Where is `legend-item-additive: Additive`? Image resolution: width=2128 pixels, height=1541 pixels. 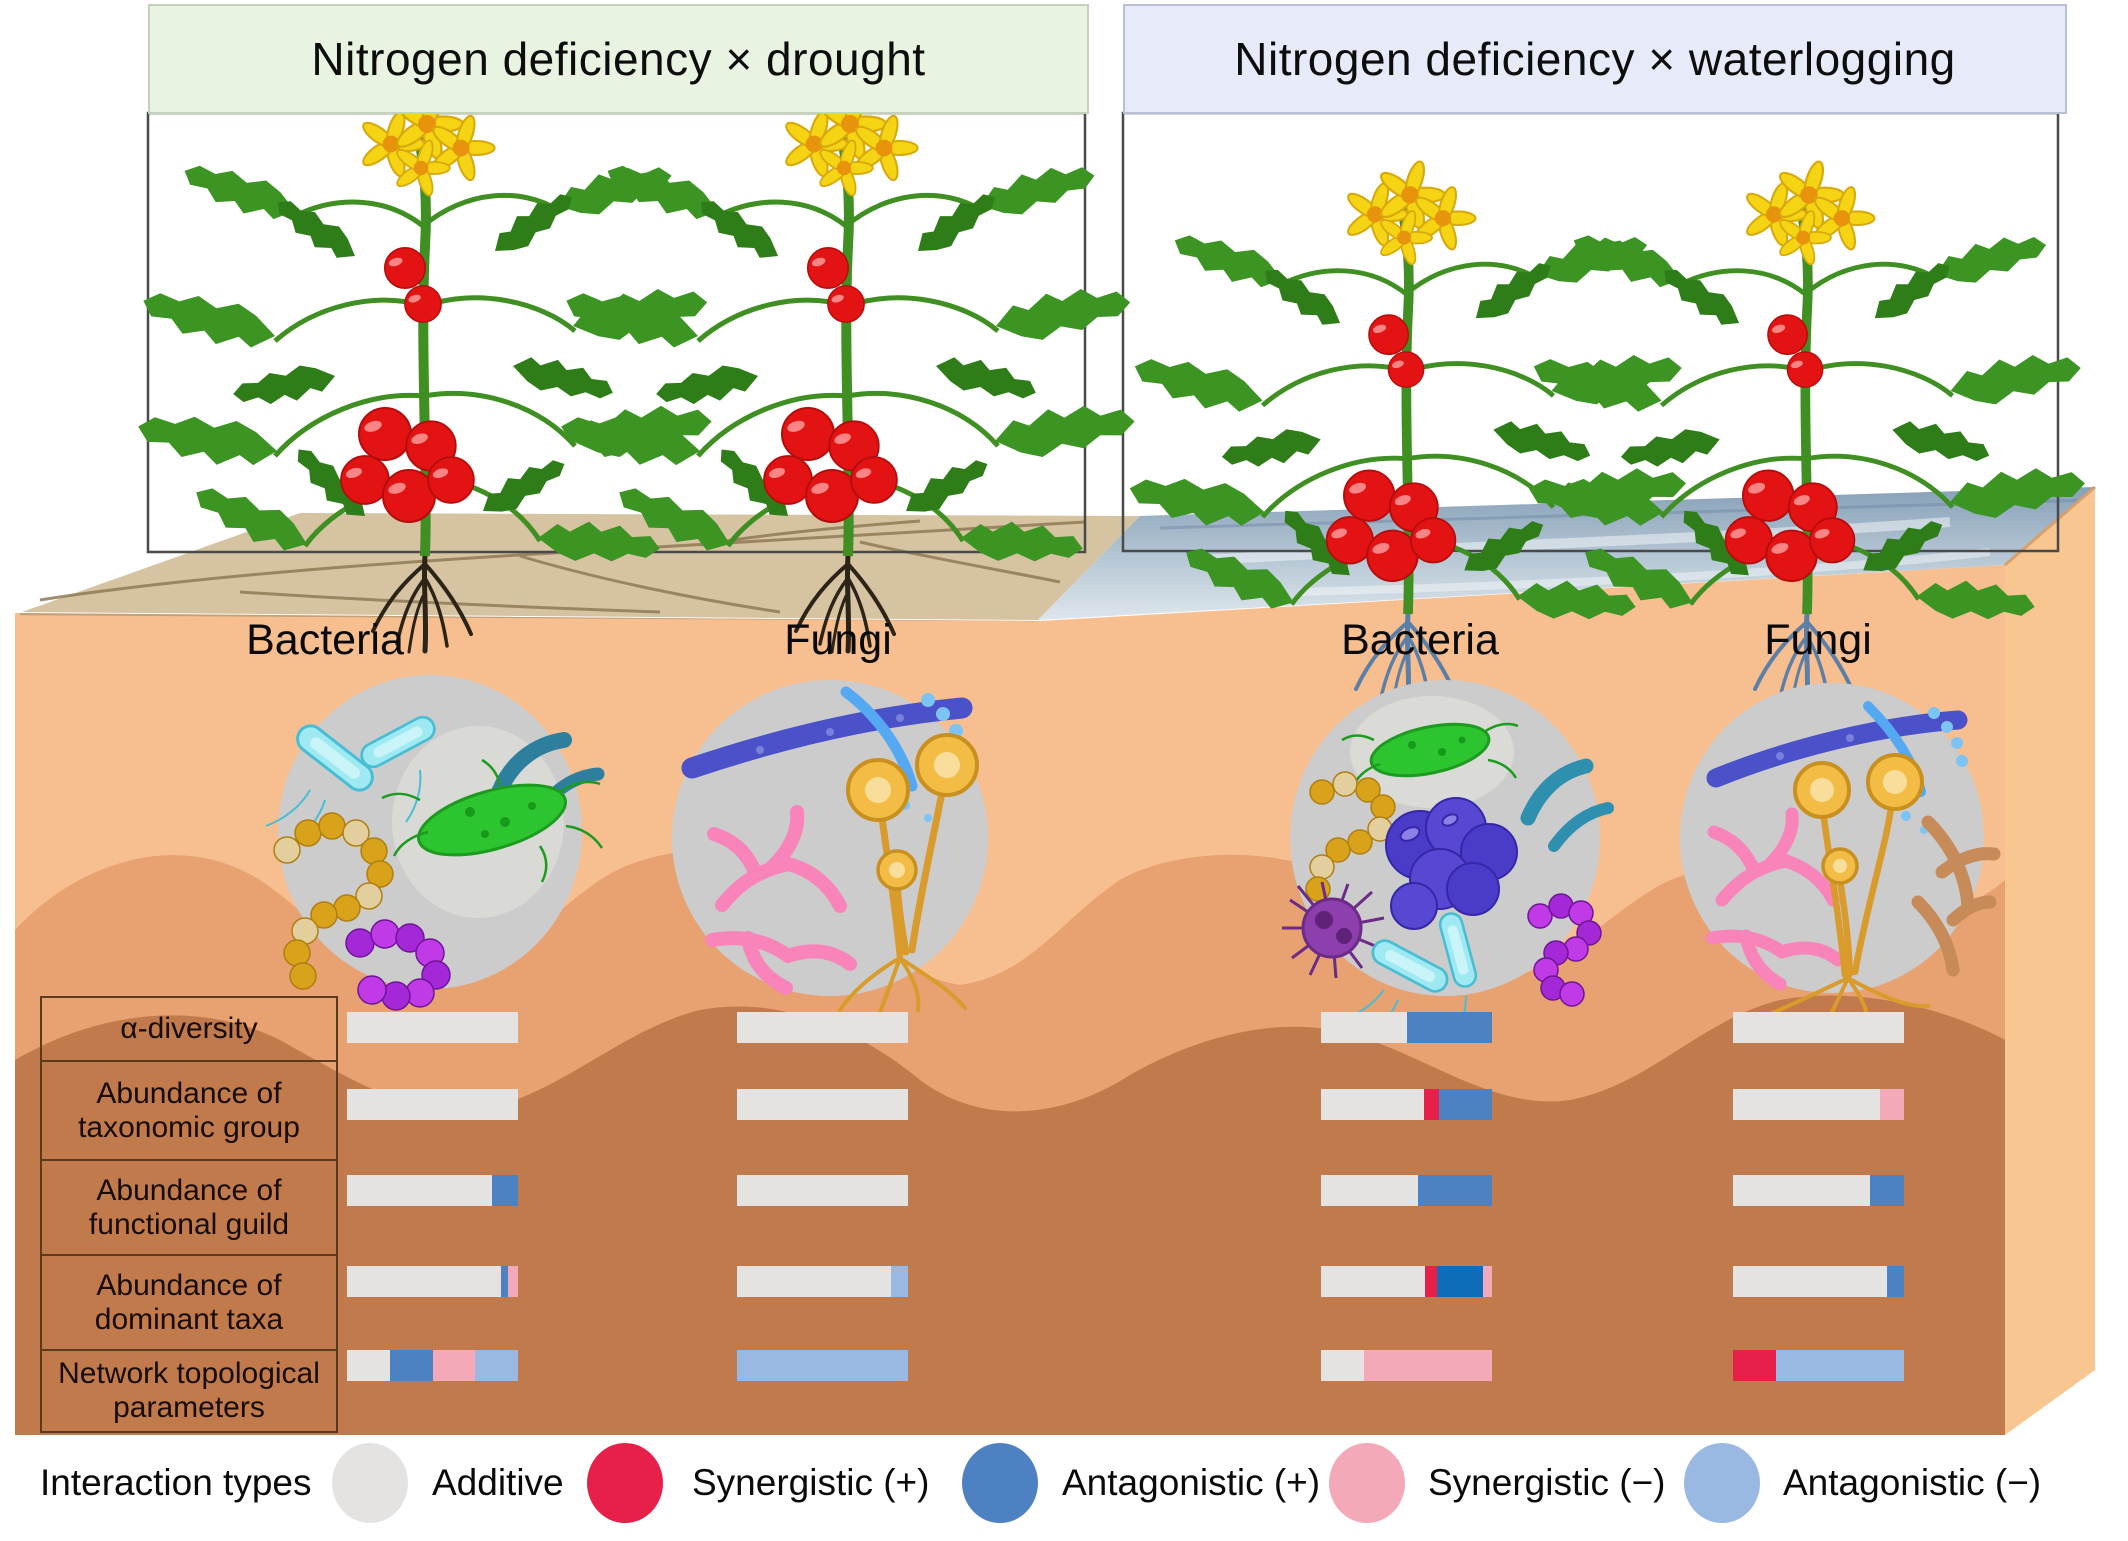 legend-item-additive: Additive is located at coordinates (498, 1482).